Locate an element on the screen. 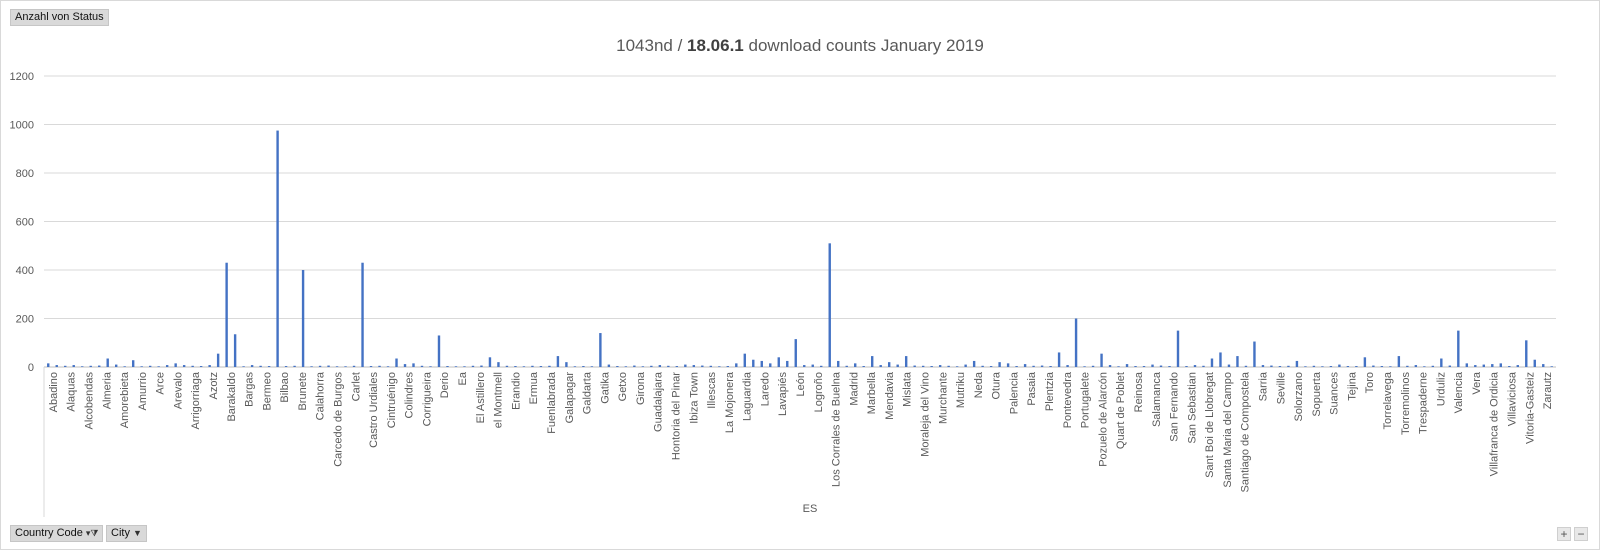 Image resolution: width=1600 pixels, height=550 pixels. x-tick-label: Galdarta is located at coordinates (588, 392).